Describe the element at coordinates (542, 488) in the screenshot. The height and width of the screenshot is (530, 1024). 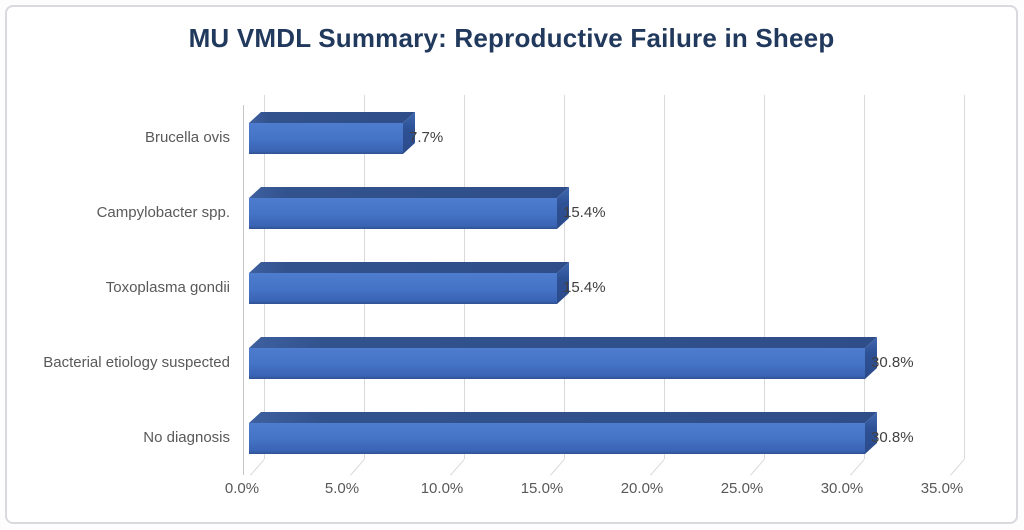
I see `x-axis-tick-label: 15.0%` at that location.